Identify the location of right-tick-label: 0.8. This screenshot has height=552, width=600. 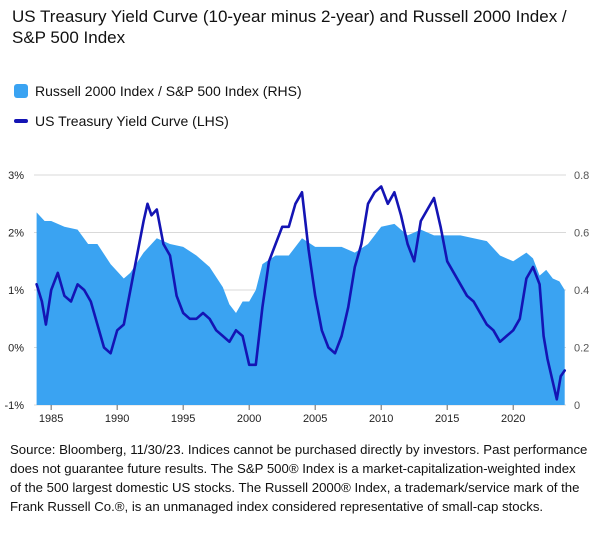
(581, 176).